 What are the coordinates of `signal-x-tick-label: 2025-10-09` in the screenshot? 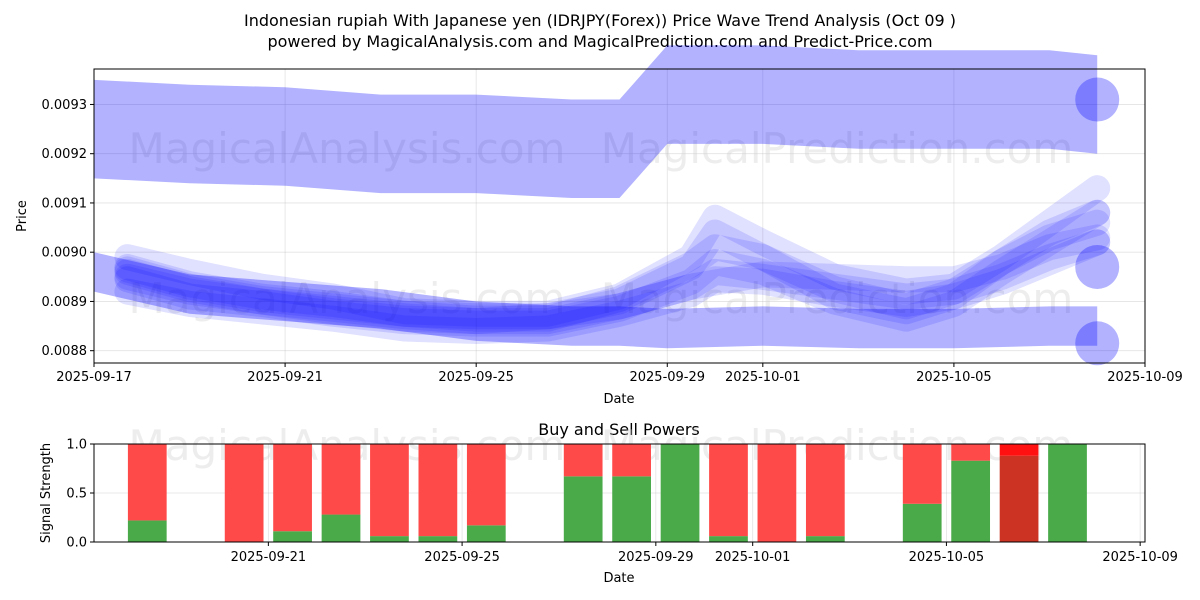 It's located at (1140, 557).